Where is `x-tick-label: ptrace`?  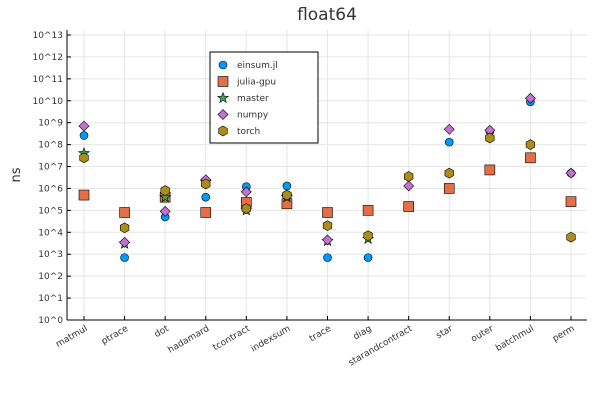 x-tick-label: ptrace is located at coordinates (115, 335).